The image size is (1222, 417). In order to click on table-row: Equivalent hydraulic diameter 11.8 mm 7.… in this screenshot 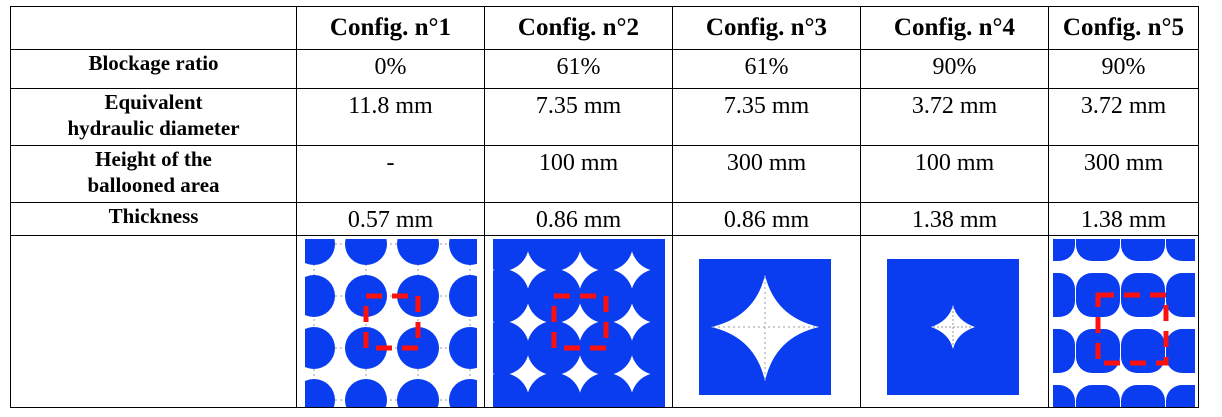, I will do `click(604, 117)`.